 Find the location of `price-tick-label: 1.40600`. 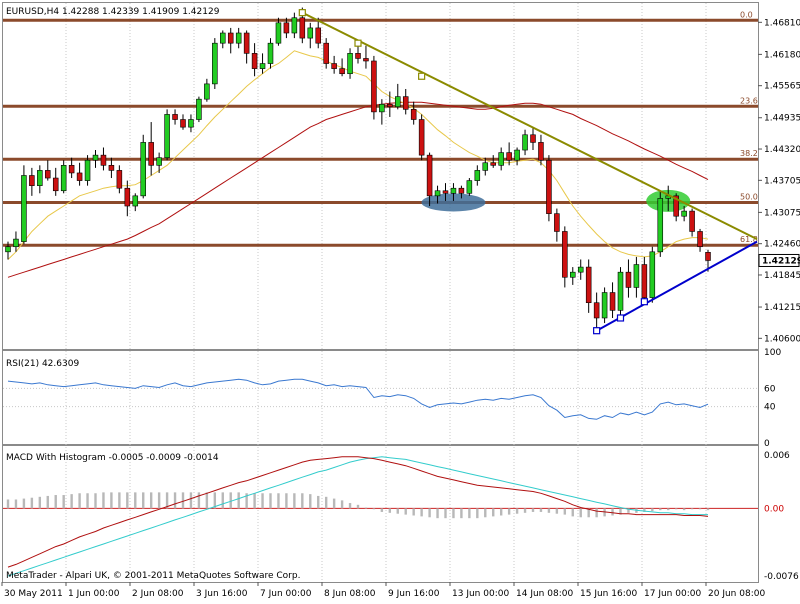

price-tick-label: 1.40600 is located at coordinates (782, 339).